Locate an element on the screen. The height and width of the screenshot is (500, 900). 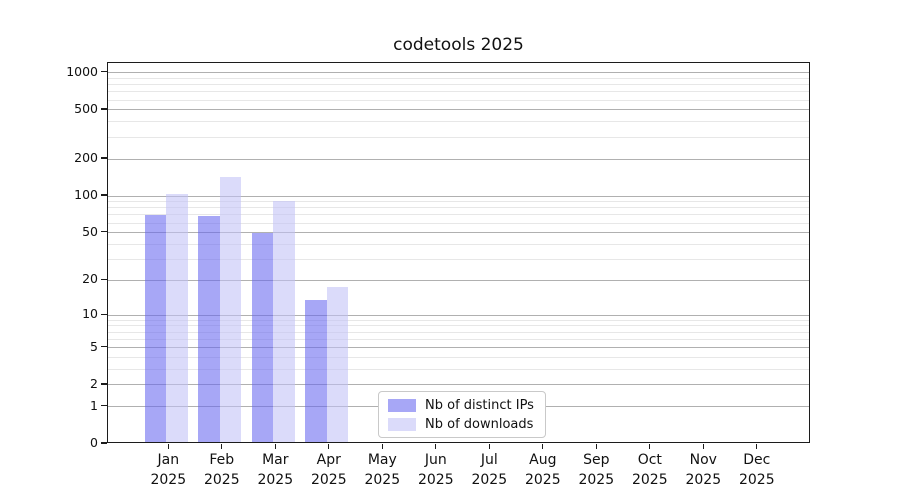
bar-downloads-apr is located at coordinates (337, 364).